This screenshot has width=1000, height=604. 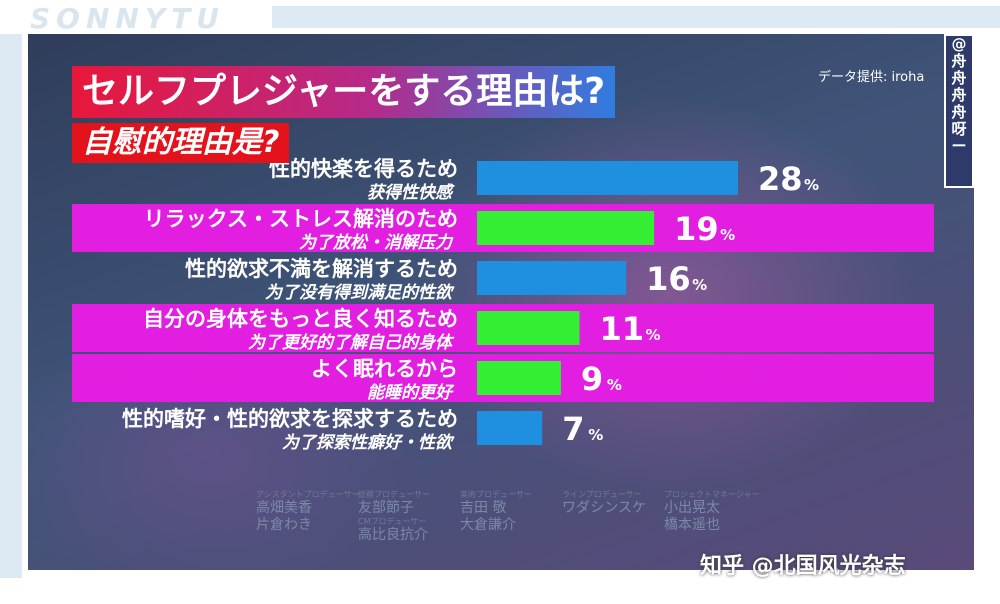 I want to click on value-label: 9, so click(x=592, y=379).